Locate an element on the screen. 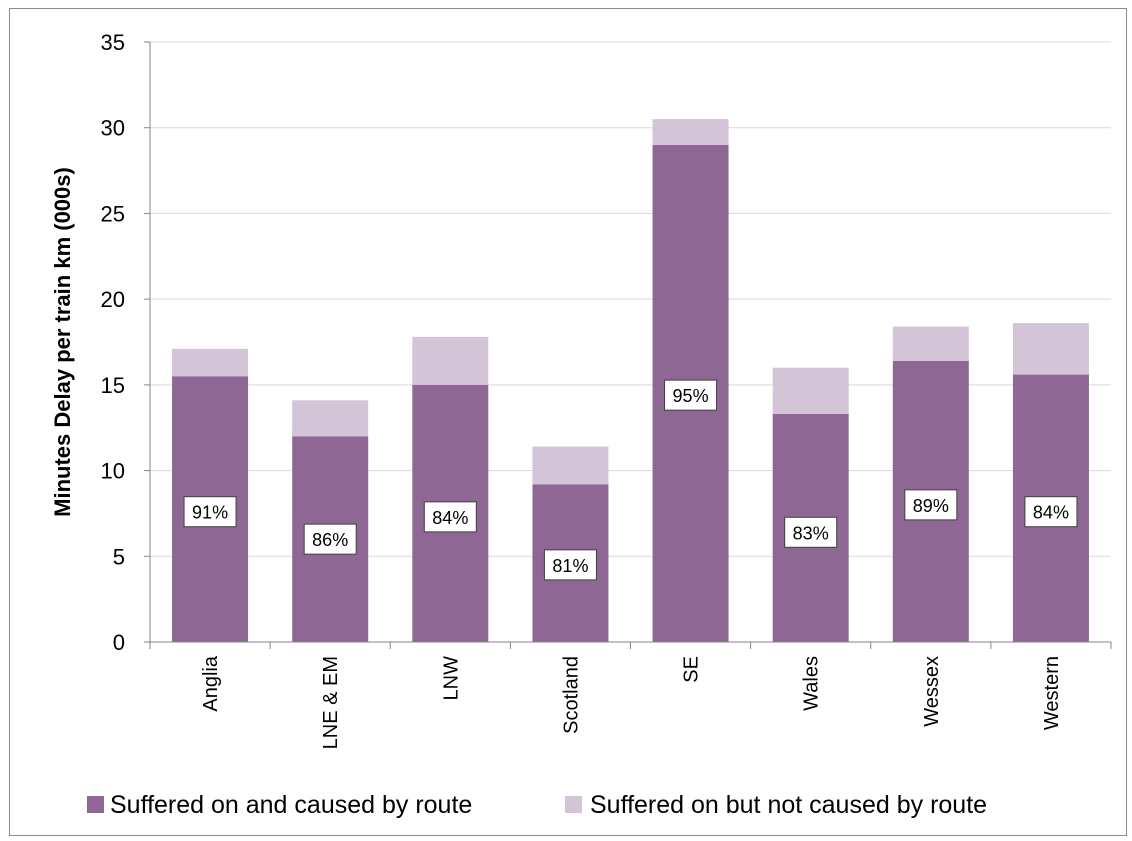 The height and width of the screenshot is (841, 1132). y-tick-label: 30 is located at coordinates (113, 128).